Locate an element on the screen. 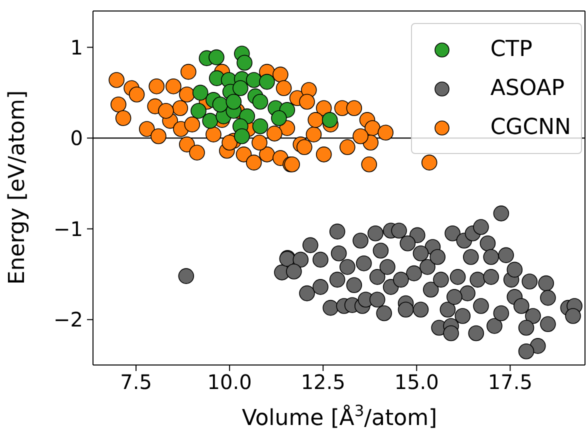  y-tick-label: −1 is located at coordinates (68, 228).